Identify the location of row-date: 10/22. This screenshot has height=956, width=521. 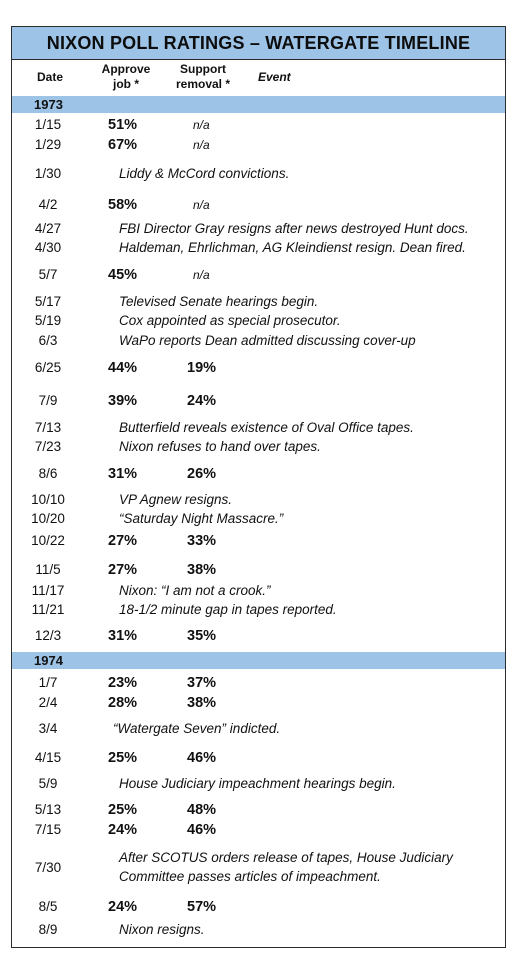
(48, 540).